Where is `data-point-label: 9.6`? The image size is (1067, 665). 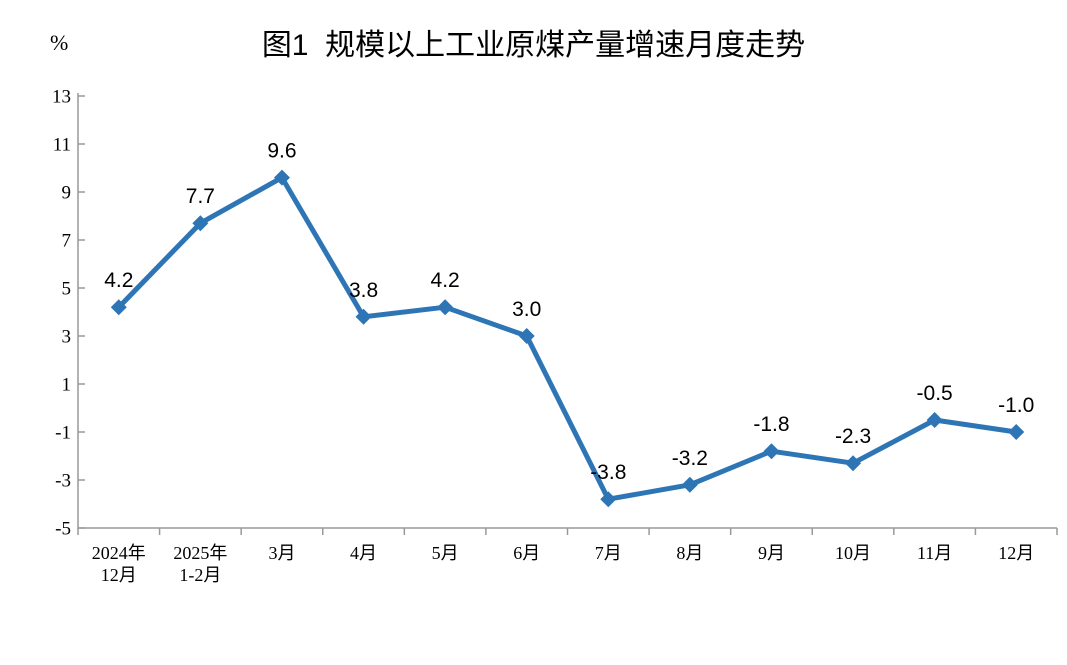 data-point-label: 9.6 is located at coordinates (281, 151).